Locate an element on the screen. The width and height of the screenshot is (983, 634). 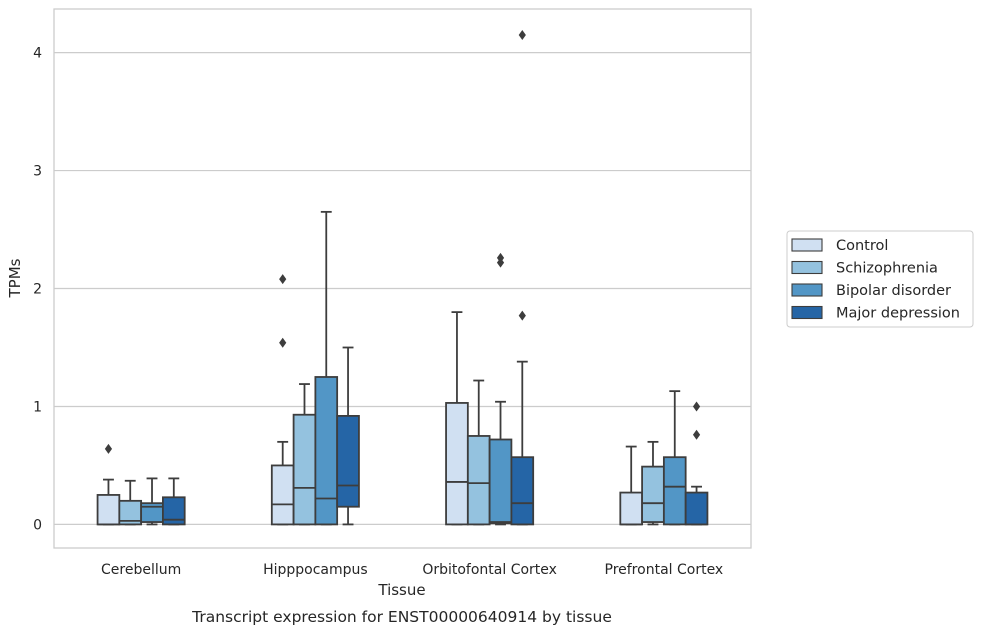
box-bipolar-disorder-cerebellum is located at coordinates (152, 501).